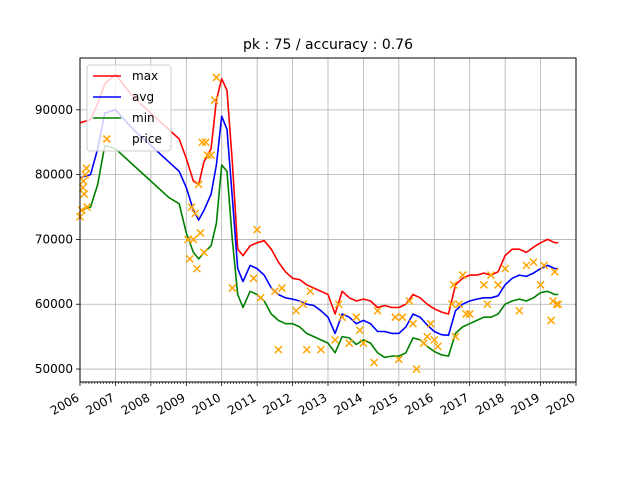 The image size is (640, 480). I want to click on y-tick-label: 50000, so click(54, 369).